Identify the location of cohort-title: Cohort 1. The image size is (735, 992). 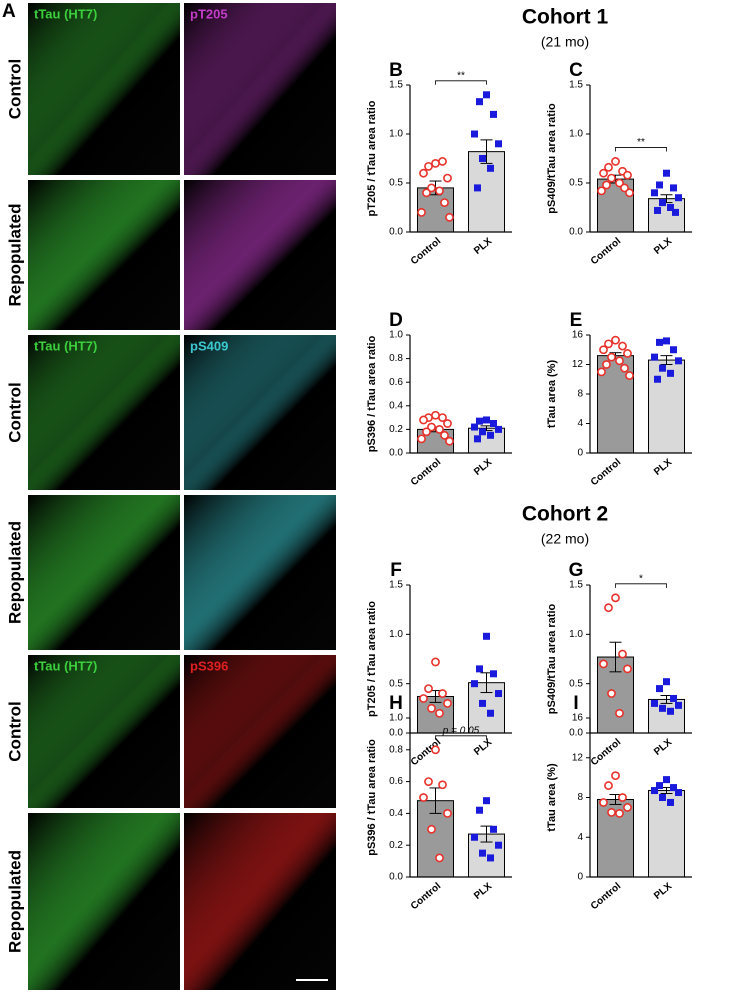
(565, 17).